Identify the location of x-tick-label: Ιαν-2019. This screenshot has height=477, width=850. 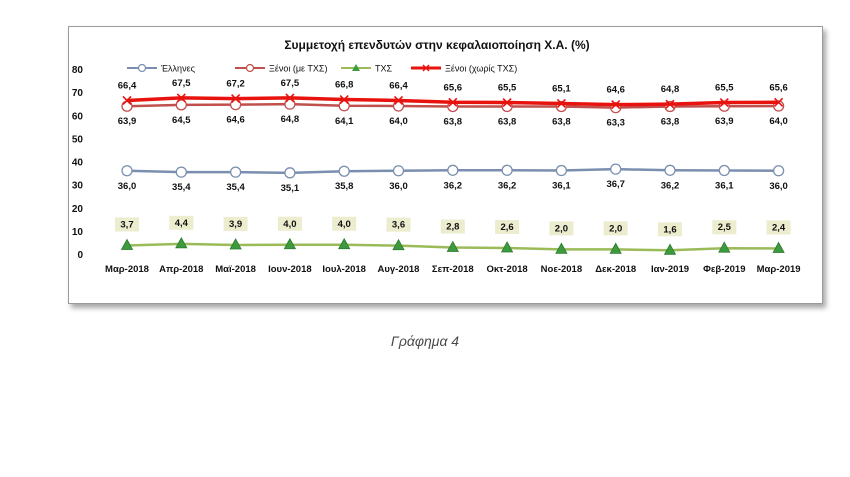
(670, 269).